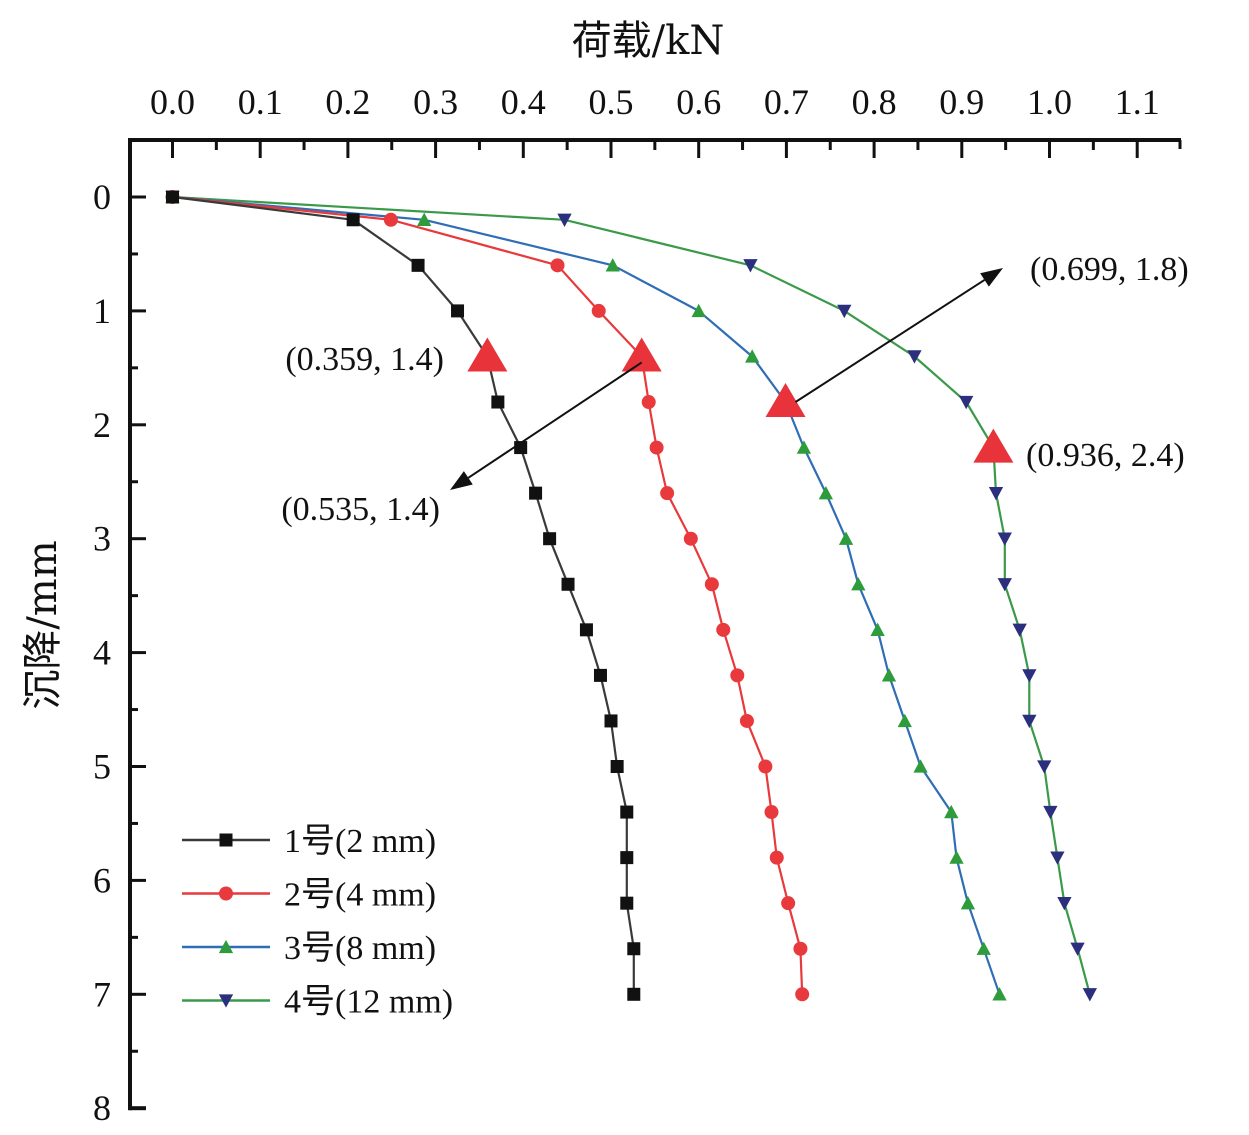 This screenshot has width=1249, height=1135. What do you see at coordinates (874, 102) in the screenshot?
I see `x-tick-label: 0.8` at bounding box center [874, 102].